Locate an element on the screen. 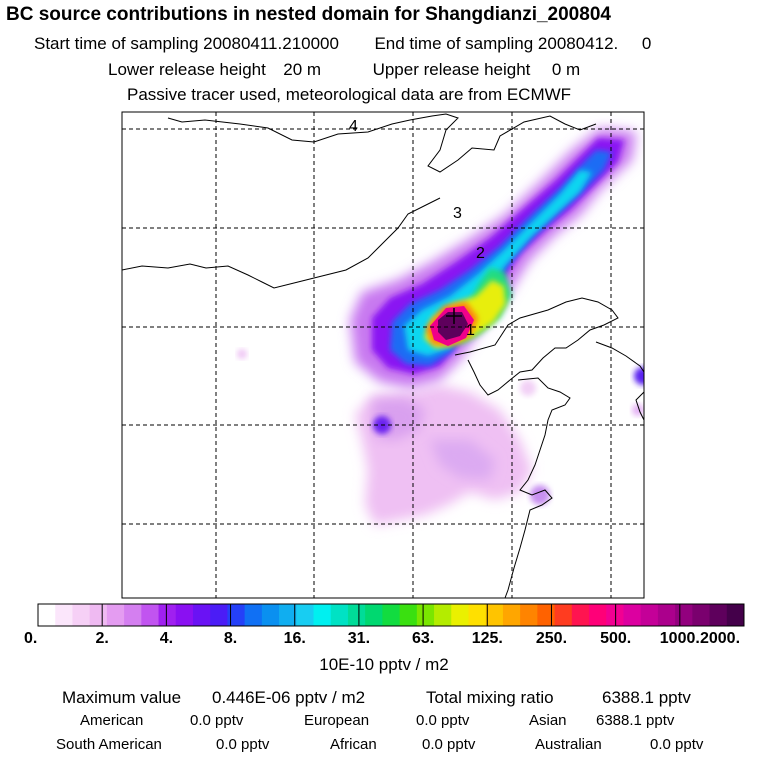 The image size is (768, 768). korea-coast is located at coordinates (619, 381).